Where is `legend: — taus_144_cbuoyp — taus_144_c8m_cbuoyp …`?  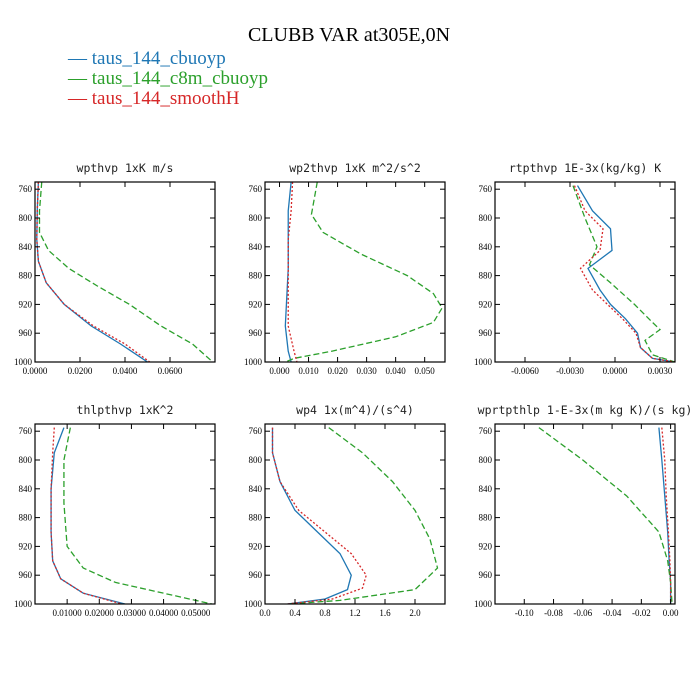 legend: — taus_144_cbuoyp — taus_144_c8m_cbuoyp … is located at coordinates (167, 78).